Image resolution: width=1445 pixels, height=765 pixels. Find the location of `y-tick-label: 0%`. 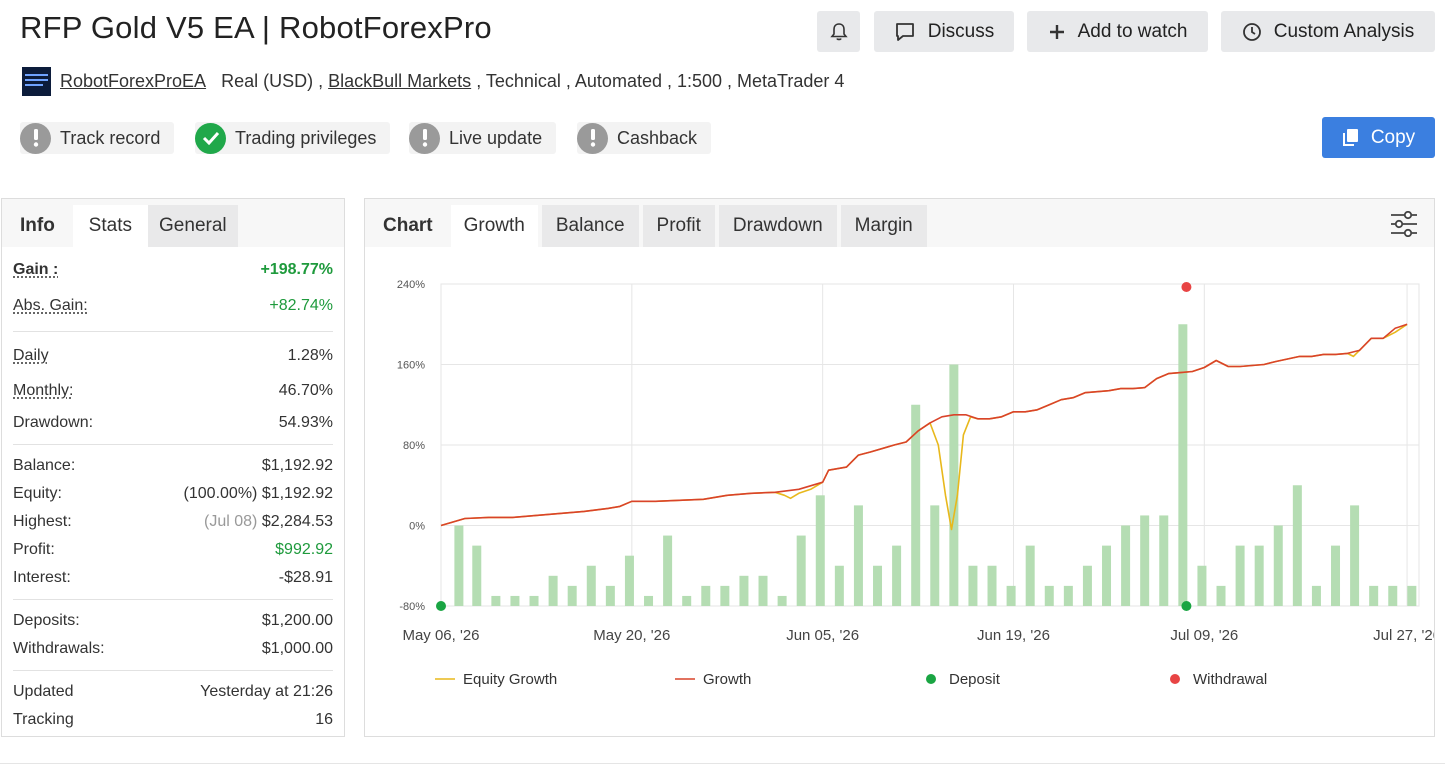

y-tick-label: 0% is located at coordinates (417, 527).